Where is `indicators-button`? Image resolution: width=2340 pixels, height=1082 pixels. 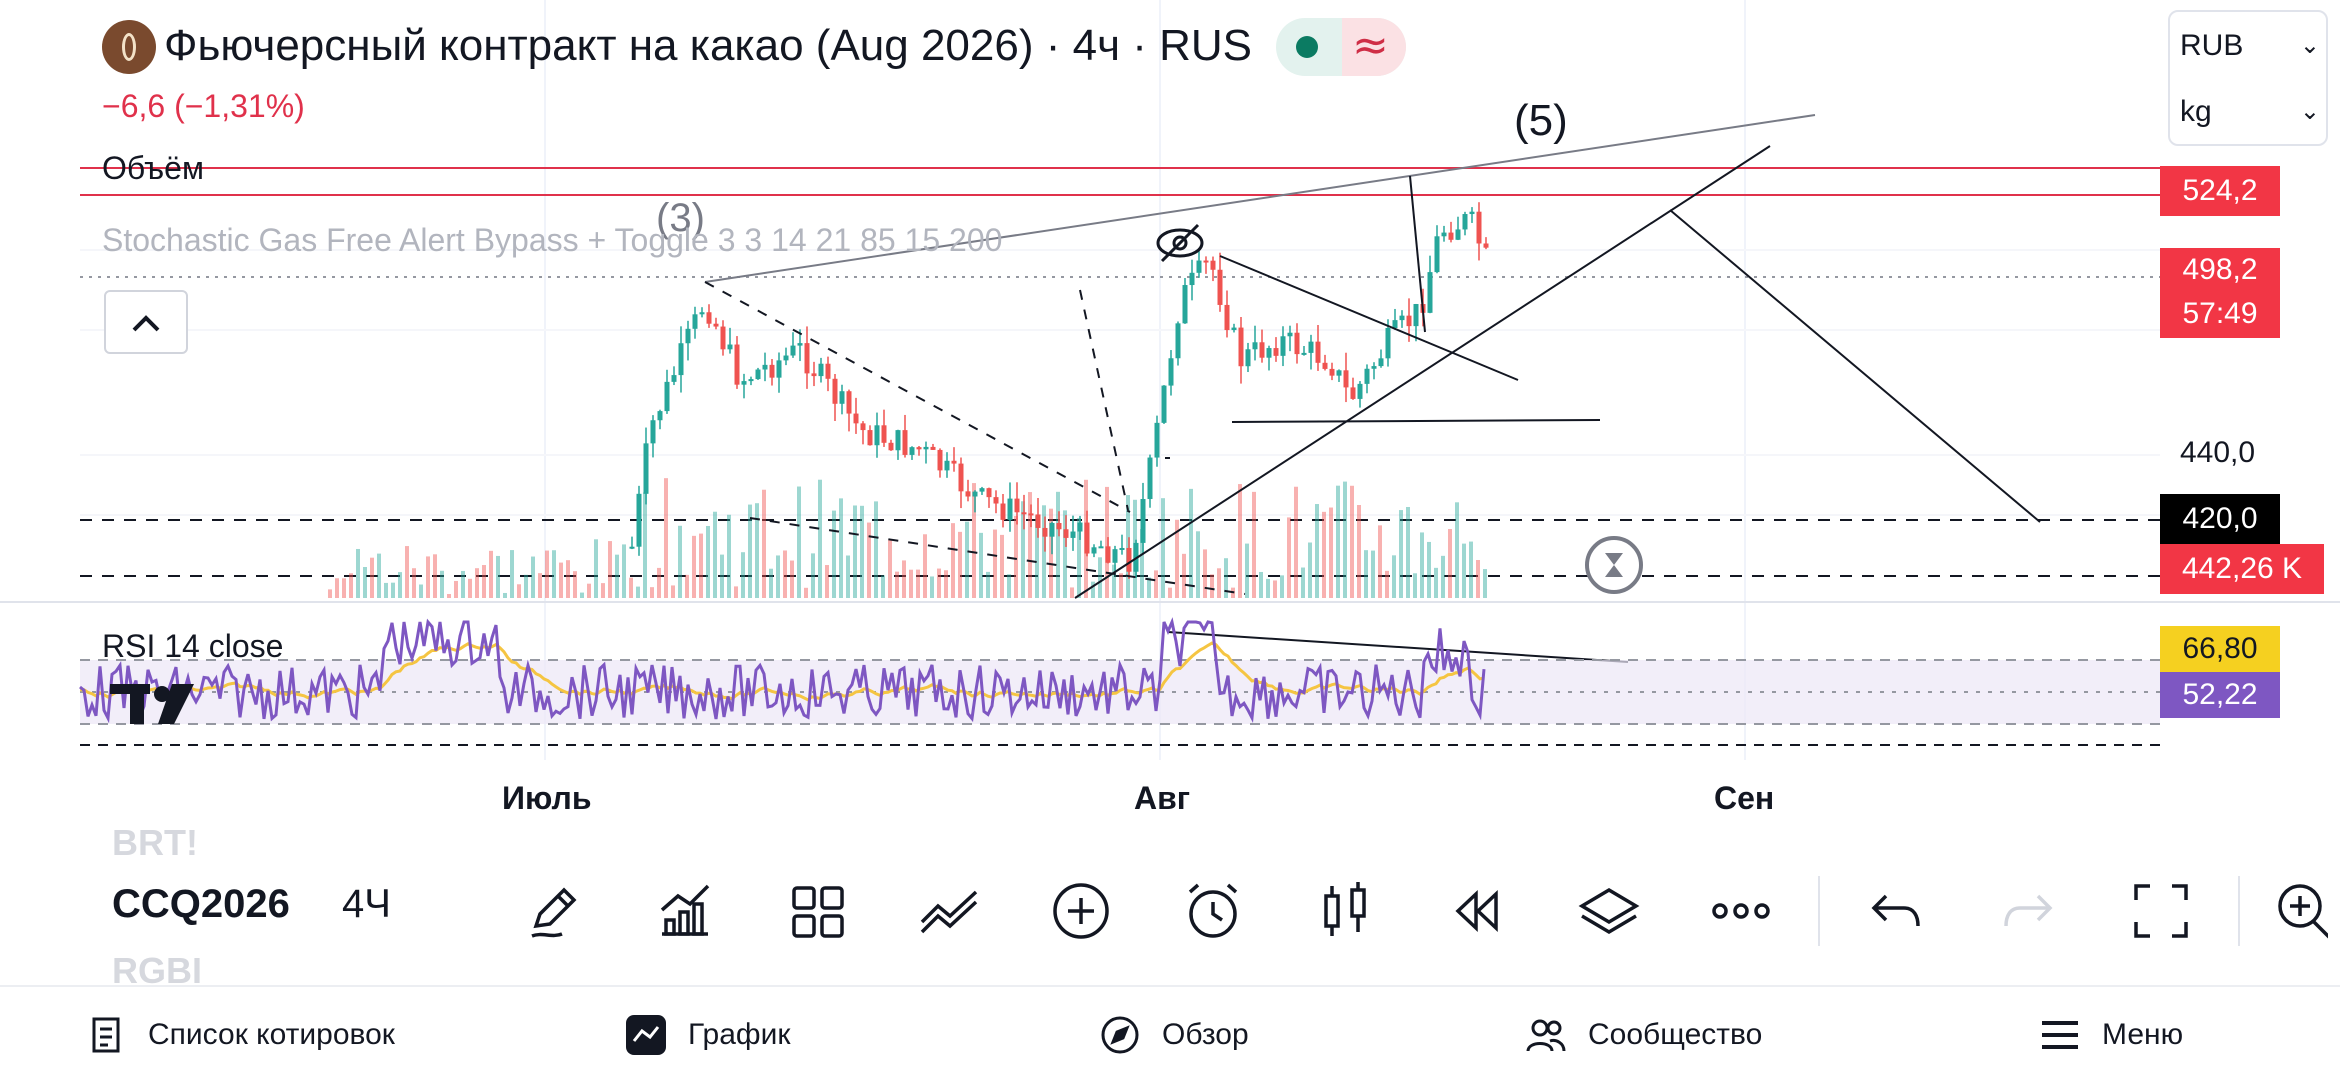
indicators-button is located at coordinates (685, 911).